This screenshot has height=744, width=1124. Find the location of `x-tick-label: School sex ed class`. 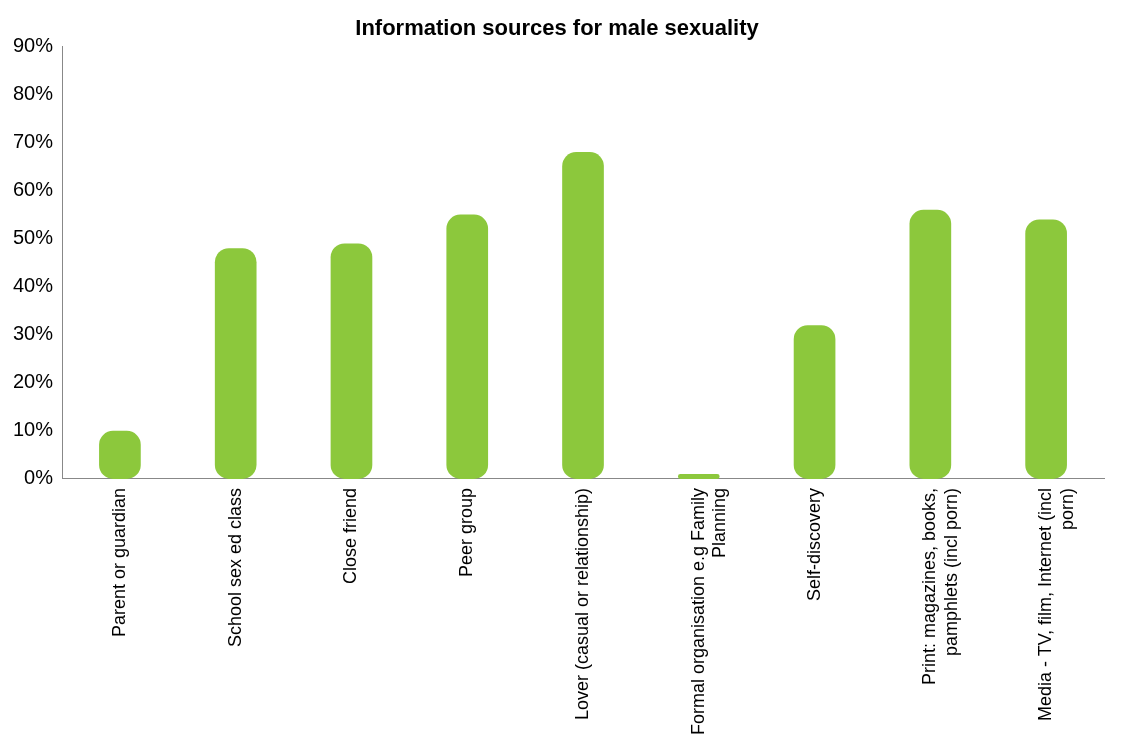

x-tick-label: School sex ed class is located at coordinates (234, 567).